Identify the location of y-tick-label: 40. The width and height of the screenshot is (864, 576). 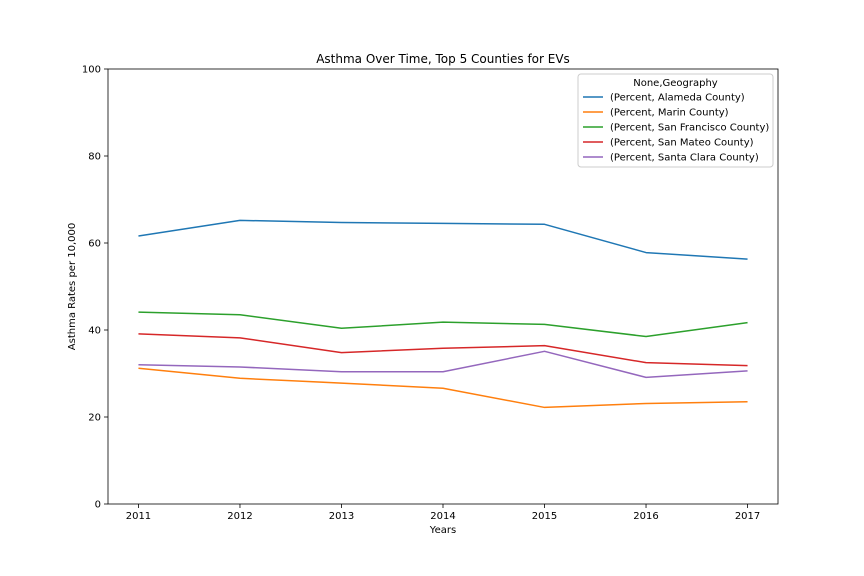
(94, 331).